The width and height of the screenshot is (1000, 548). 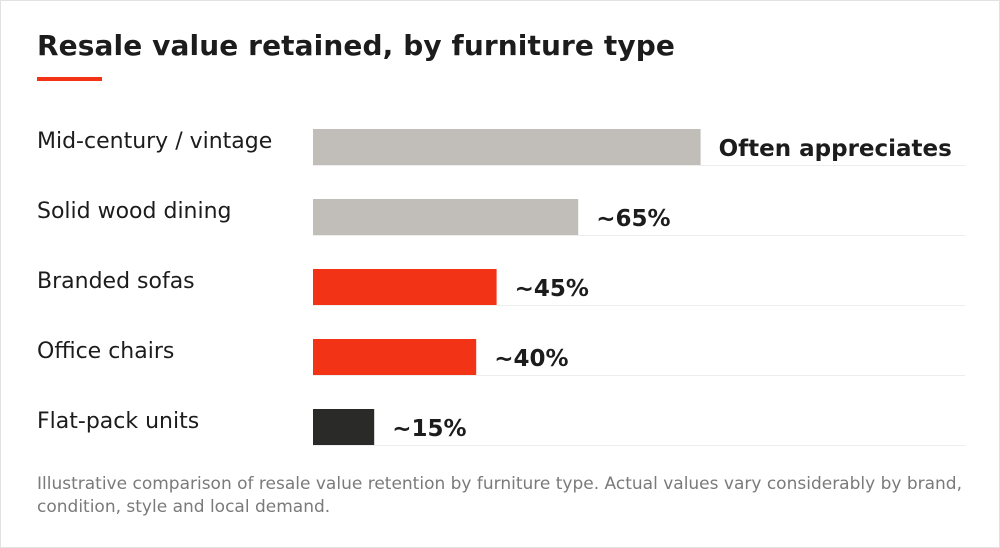 I want to click on category-label: Office chairs, so click(x=106, y=351).